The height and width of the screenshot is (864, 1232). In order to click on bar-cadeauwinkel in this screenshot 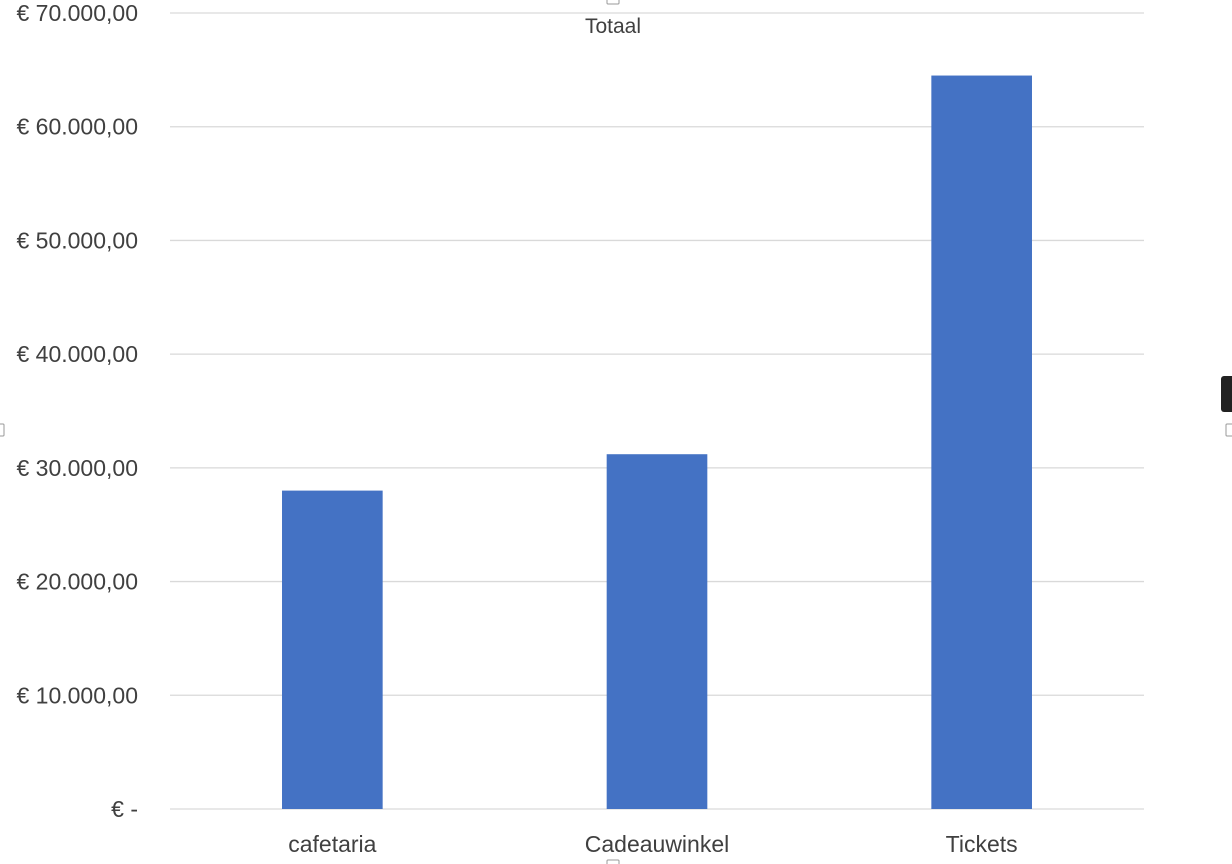, I will do `click(657, 631)`.